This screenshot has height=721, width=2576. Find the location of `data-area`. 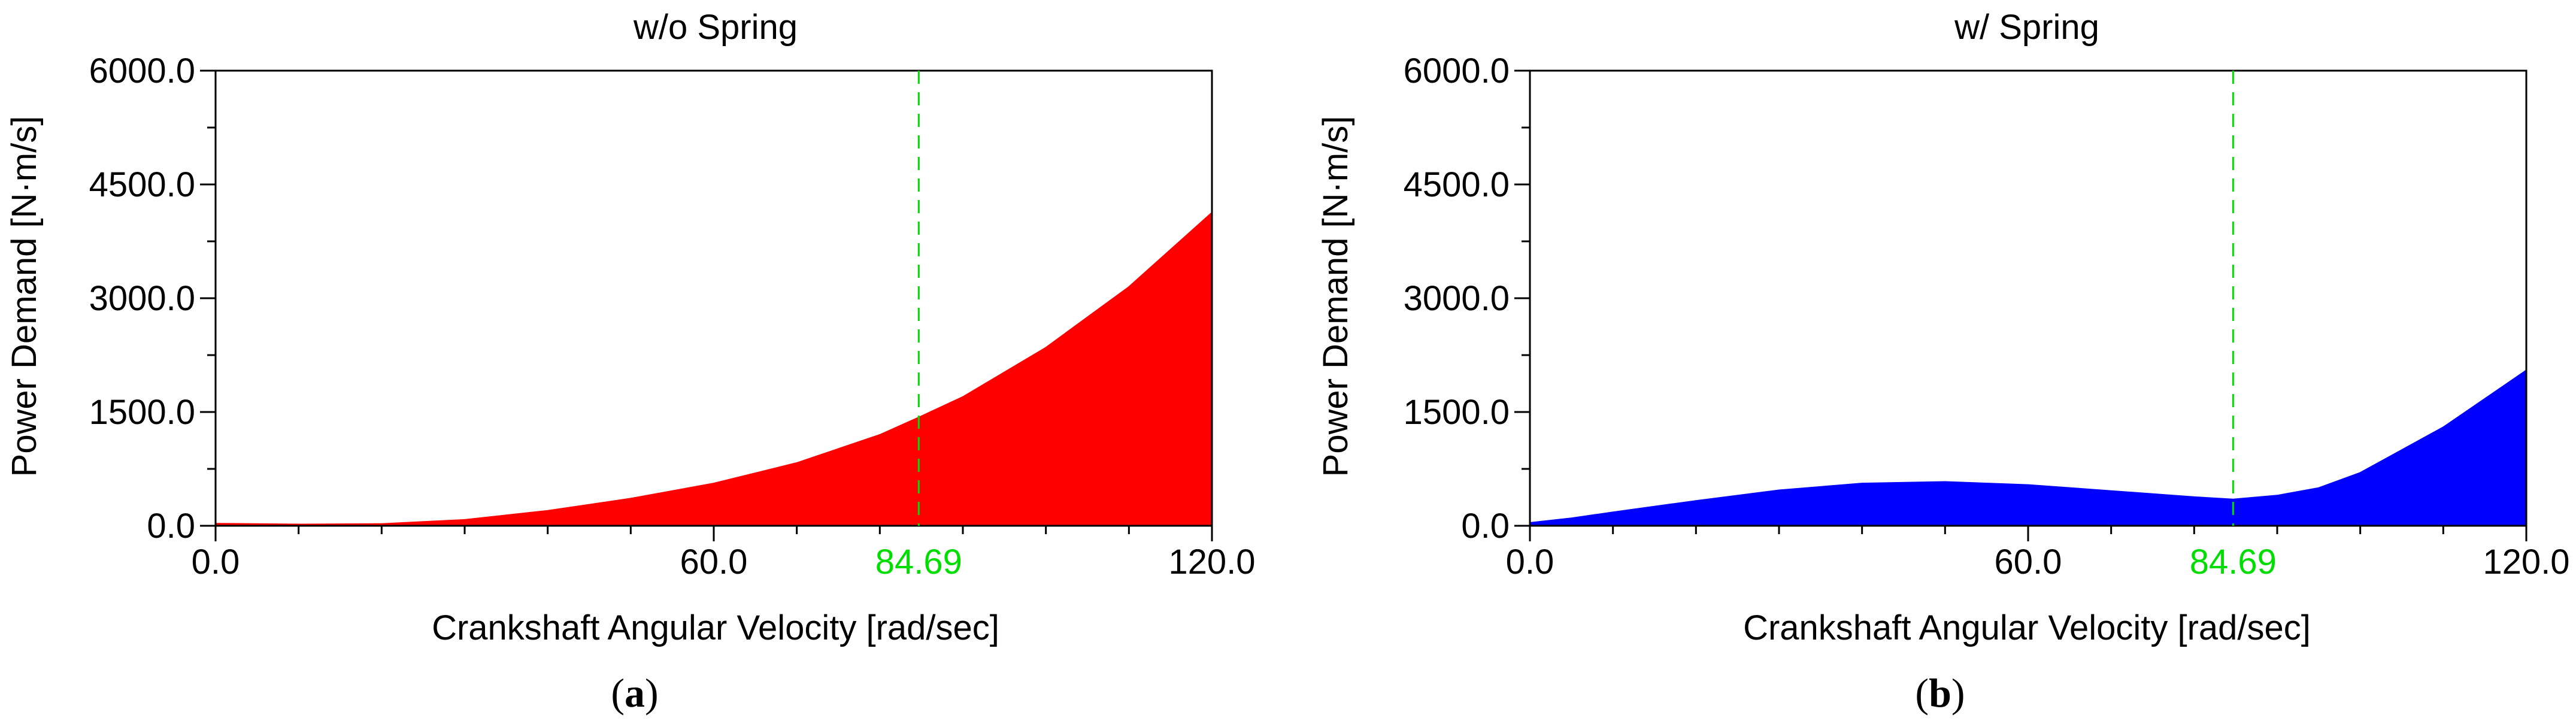

data-area is located at coordinates (2028, 447).